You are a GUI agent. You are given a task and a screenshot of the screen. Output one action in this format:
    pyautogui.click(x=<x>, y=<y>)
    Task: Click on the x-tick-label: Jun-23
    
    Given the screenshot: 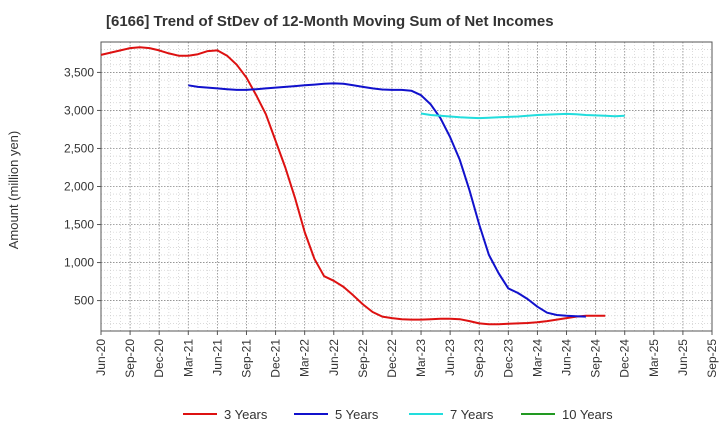 What is the action you would take?
    pyautogui.click(x=450, y=357)
    